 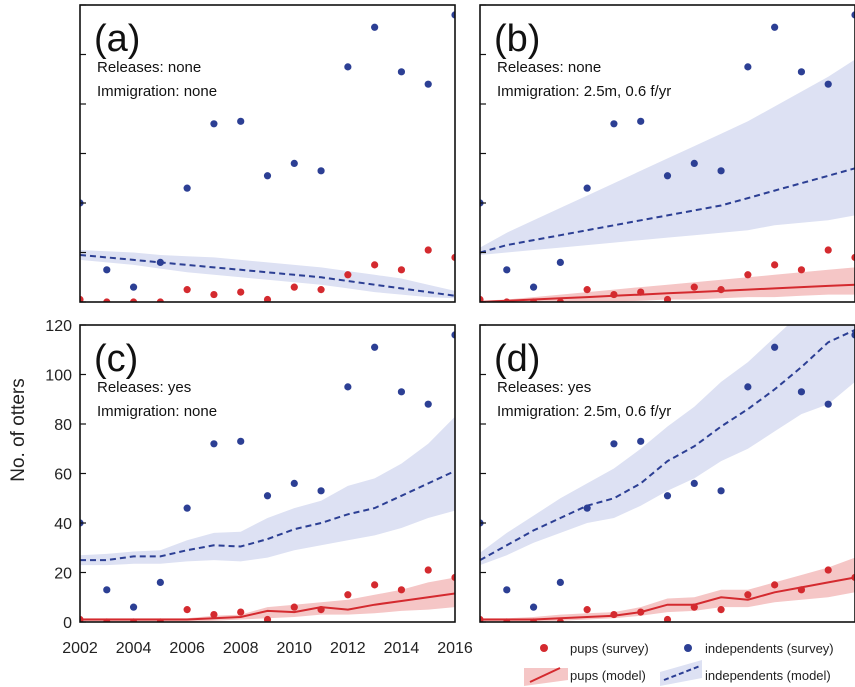 I want to click on legend-pups-model-label: pups (model), so click(x=608, y=675).